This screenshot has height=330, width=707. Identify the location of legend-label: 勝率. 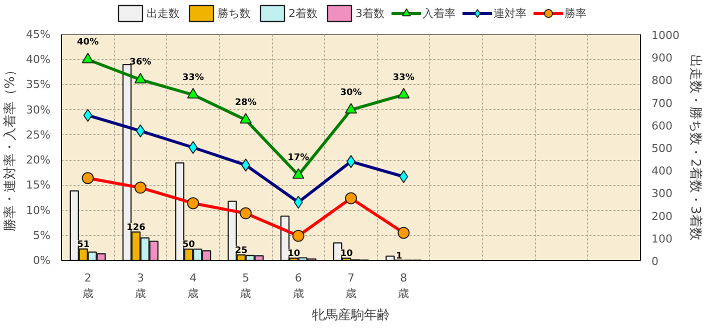
(575, 13).